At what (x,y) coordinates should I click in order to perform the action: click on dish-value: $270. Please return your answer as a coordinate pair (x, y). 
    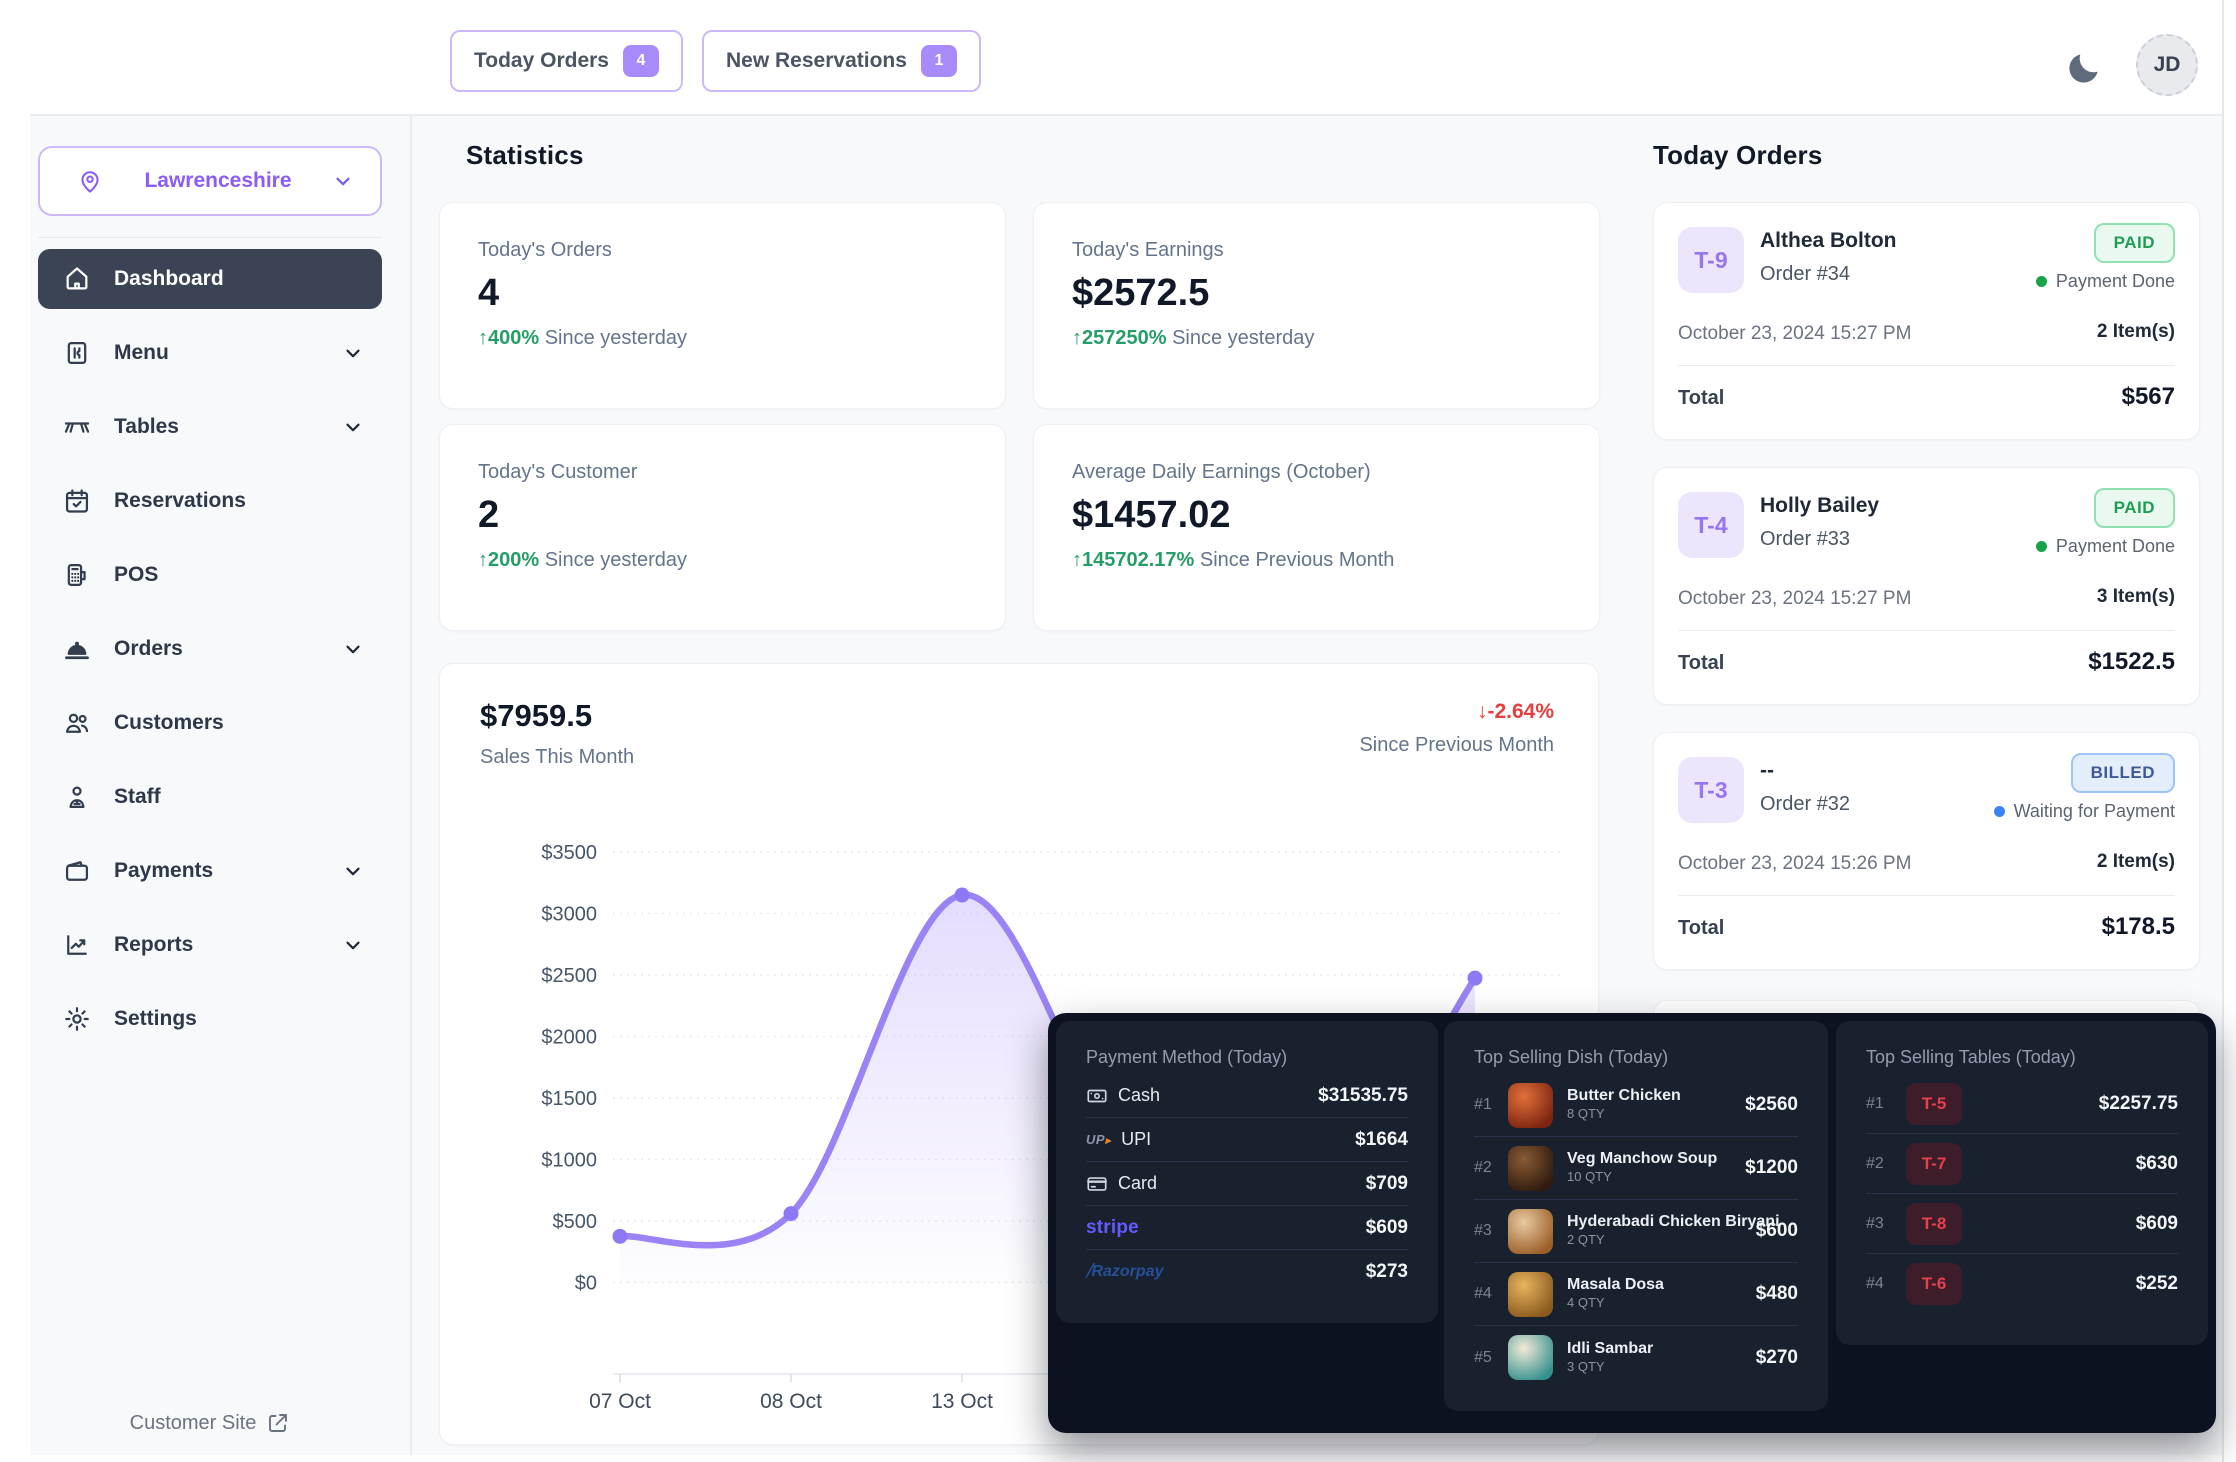
    Looking at the image, I should click on (1776, 1357).